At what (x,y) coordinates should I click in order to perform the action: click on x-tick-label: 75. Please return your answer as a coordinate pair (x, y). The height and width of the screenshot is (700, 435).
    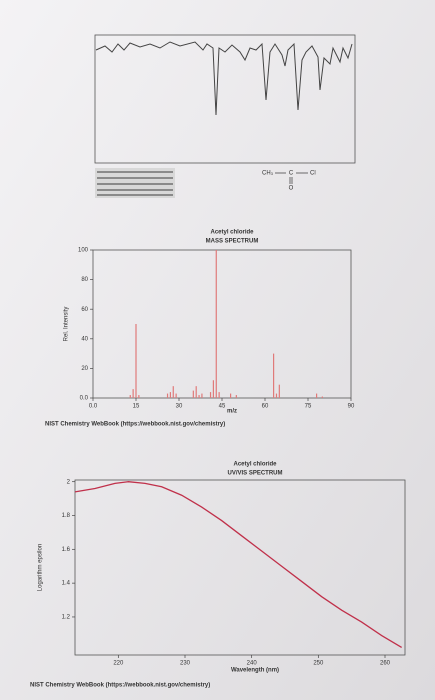
    Looking at the image, I should click on (308, 407).